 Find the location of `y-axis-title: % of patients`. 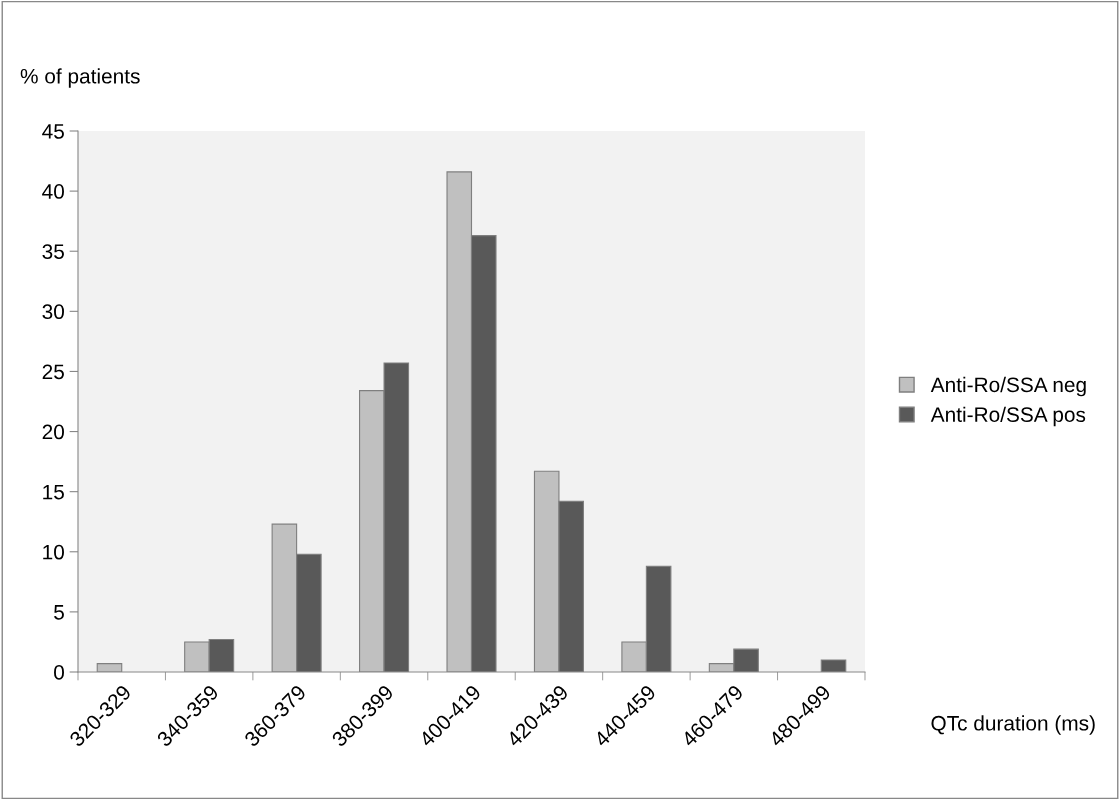

y-axis-title: % of patients is located at coordinates (80, 78).